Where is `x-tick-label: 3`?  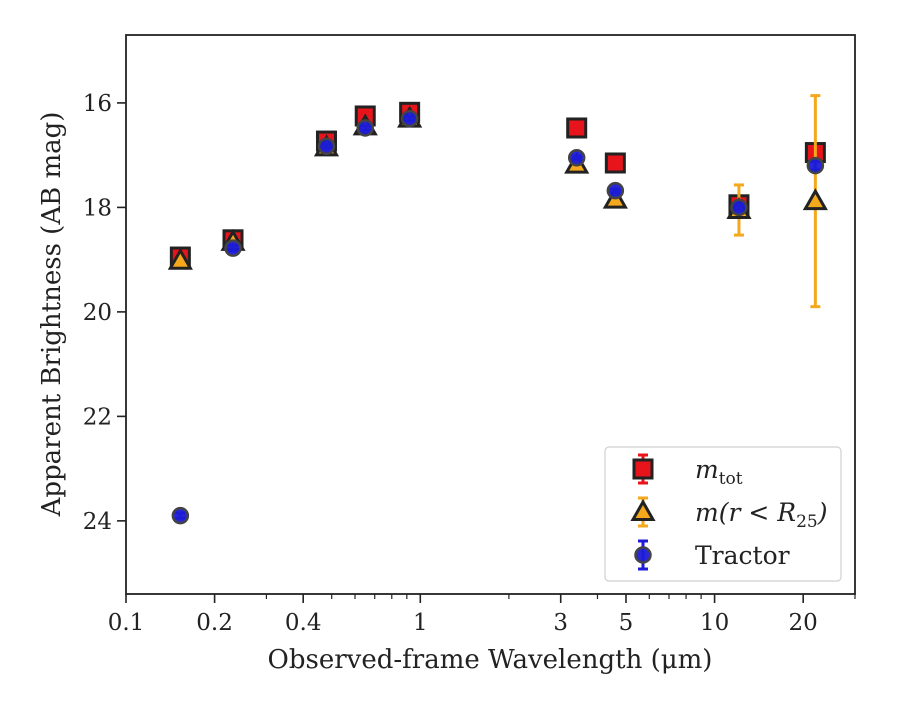 x-tick-label: 3 is located at coordinates (560, 623).